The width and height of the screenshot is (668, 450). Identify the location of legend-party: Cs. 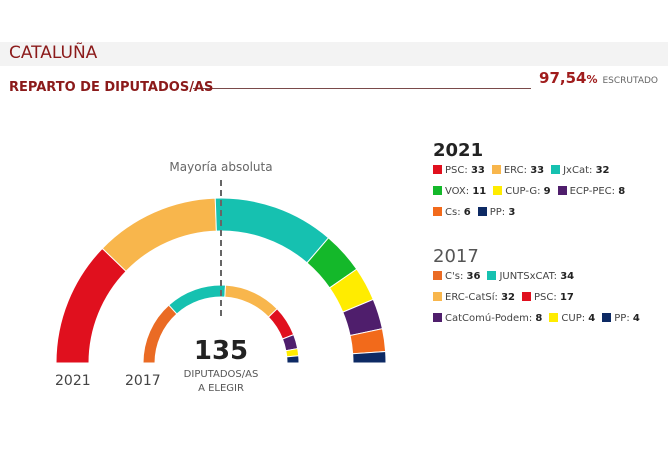
(451, 212).